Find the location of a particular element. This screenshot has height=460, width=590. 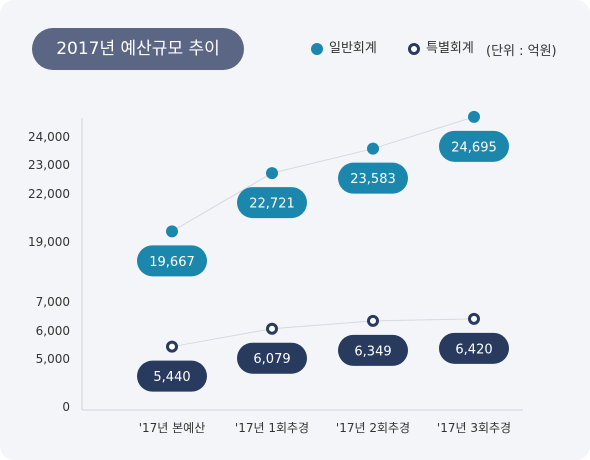

legend-general-label: 일반회계 is located at coordinates (353, 48).